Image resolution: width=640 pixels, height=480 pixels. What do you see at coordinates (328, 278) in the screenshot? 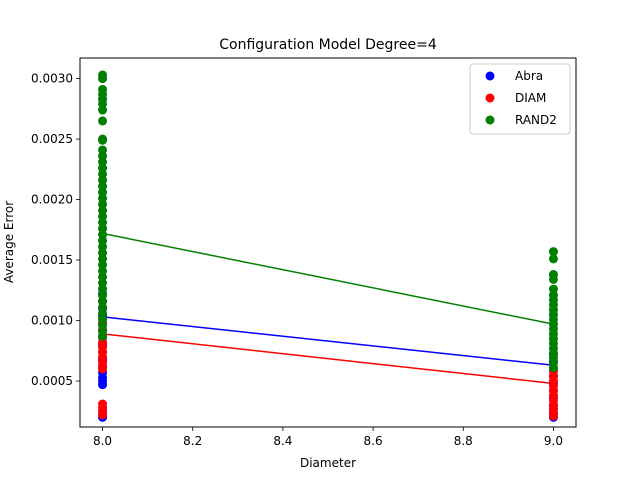
I see `fit-line-rand2` at bounding box center [328, 278].